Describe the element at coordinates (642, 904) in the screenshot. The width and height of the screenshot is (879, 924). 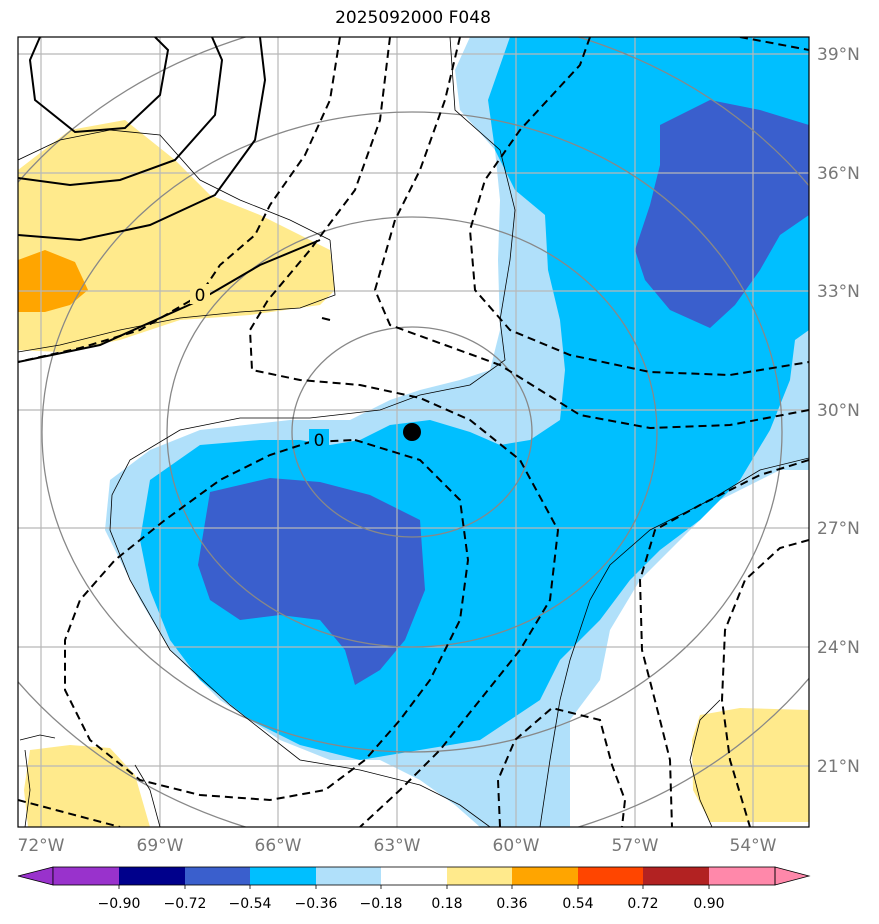
I see `colorbar-tick-label: 0.72` at that location.